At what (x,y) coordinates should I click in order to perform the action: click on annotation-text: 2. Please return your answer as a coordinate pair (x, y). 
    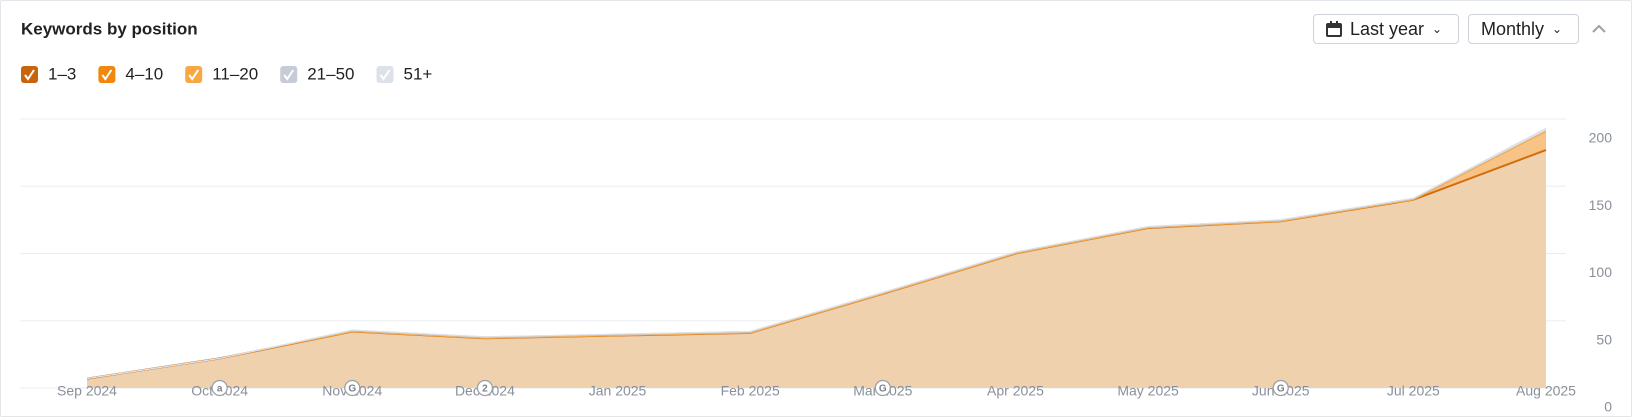
    Looking at the image, I should click on (485, 389).